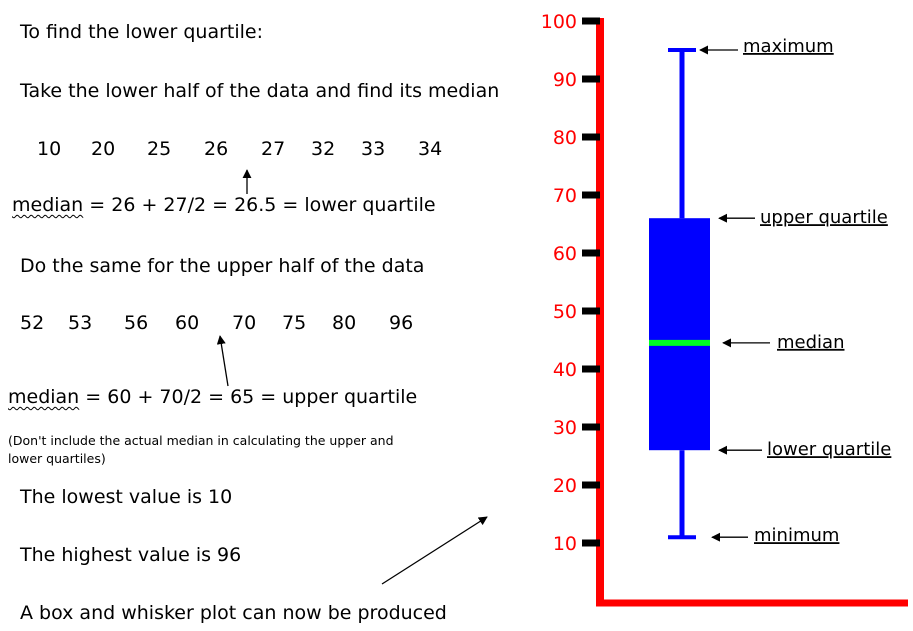  I want to click on upper-value: 80, so click(344, 323).